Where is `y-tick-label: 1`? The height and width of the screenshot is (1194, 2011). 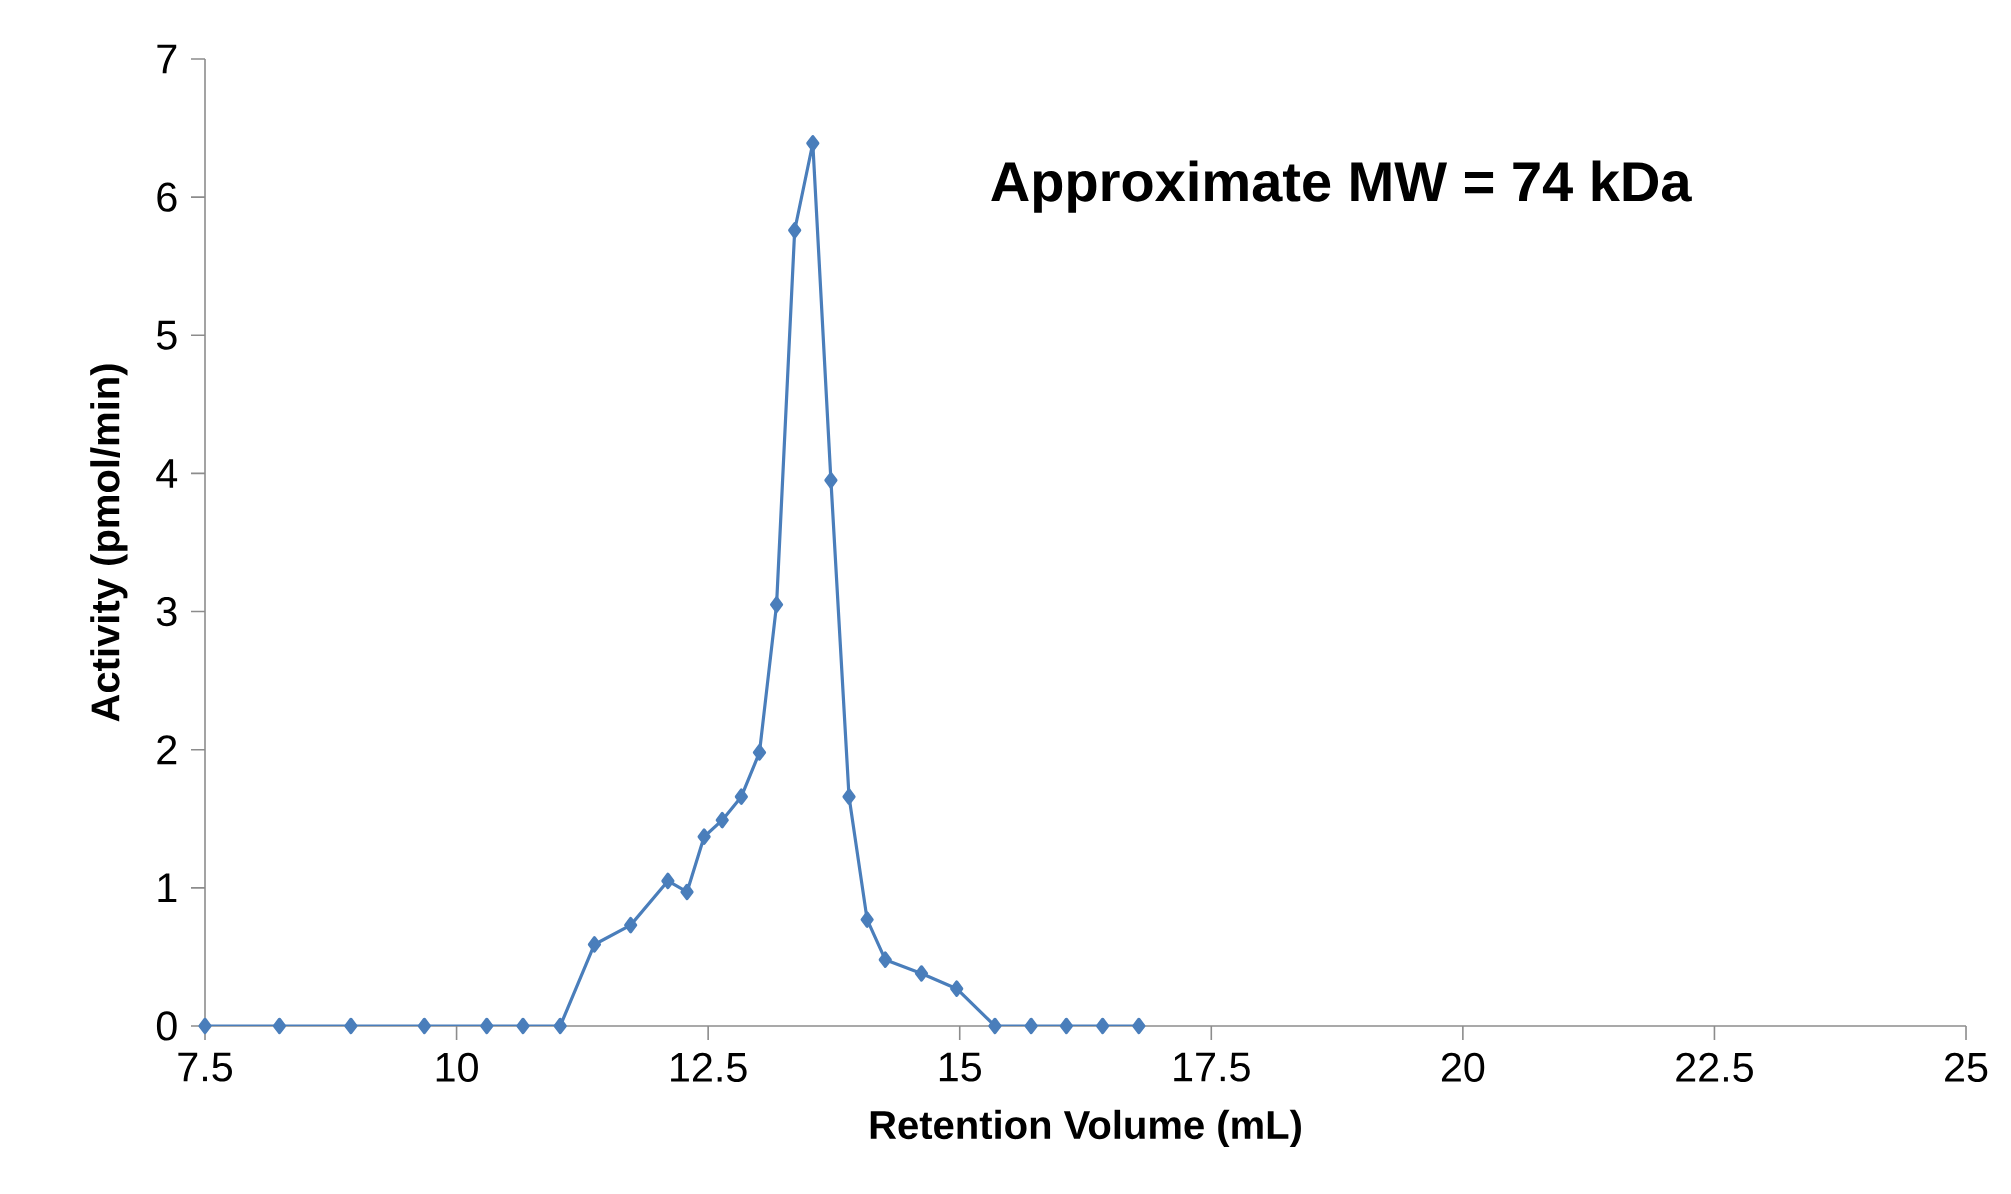
y-tick-label: 1 is located at coordinates (167, 888).